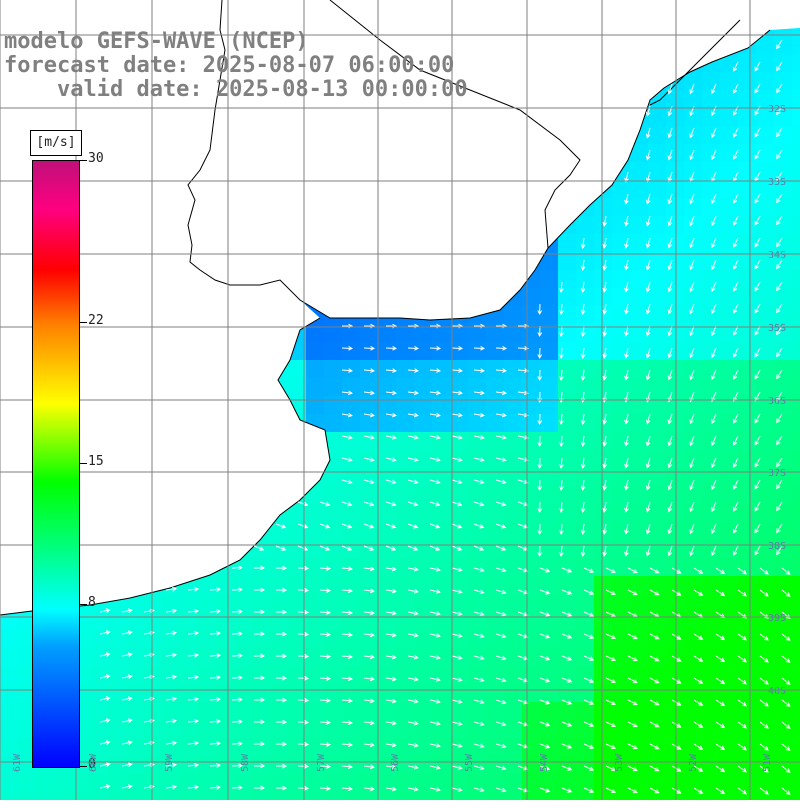 This screenshot has height=804, width=800. Describe the element at coordinates (777, 328) in the screenshot. I see `latitude-label: 35S` at that location.